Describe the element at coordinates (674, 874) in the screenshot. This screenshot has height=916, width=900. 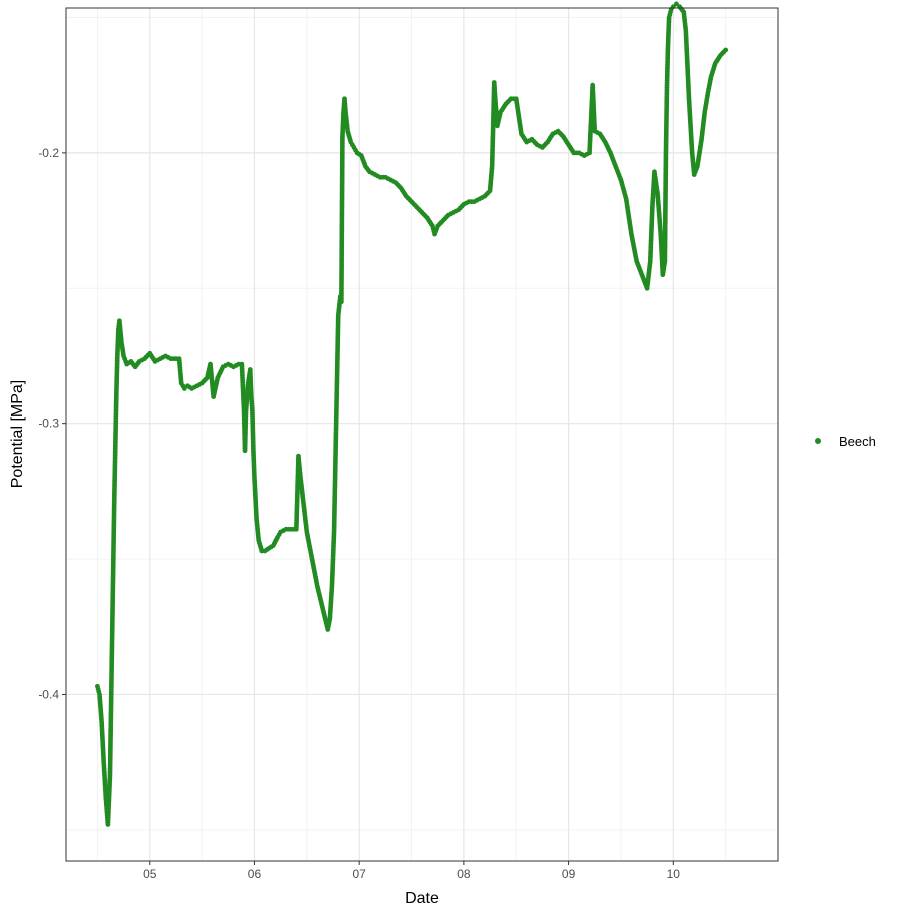
I see `x-tick-label: 10` at that location.